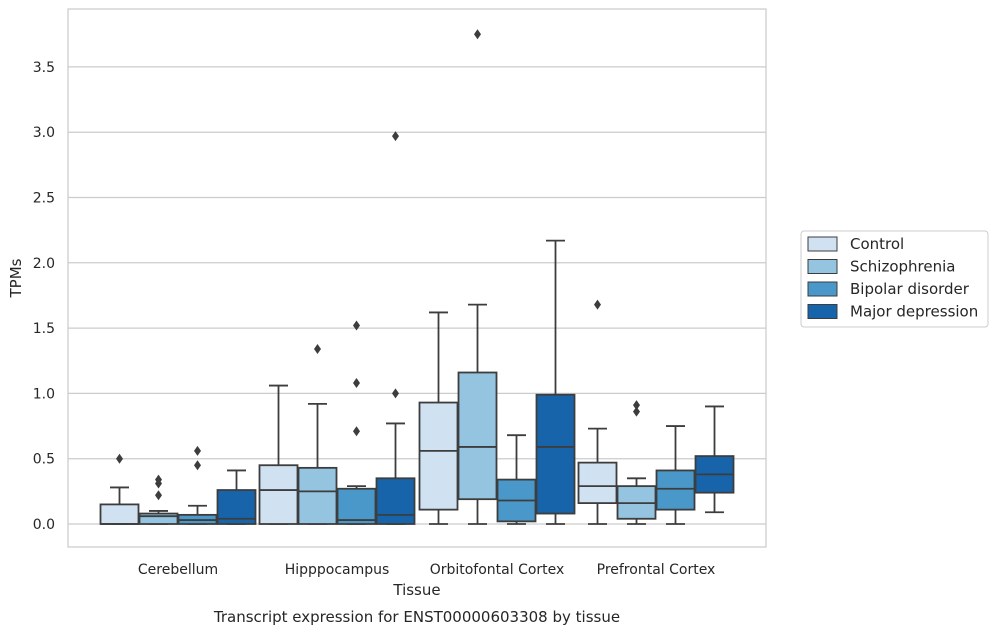 The height and width of the screenshot is (634, 997). What do you see at coordinates (44, 264) in the screenshot?
I see `y-tick-label: 2.0` at bounding box center [44, 264].